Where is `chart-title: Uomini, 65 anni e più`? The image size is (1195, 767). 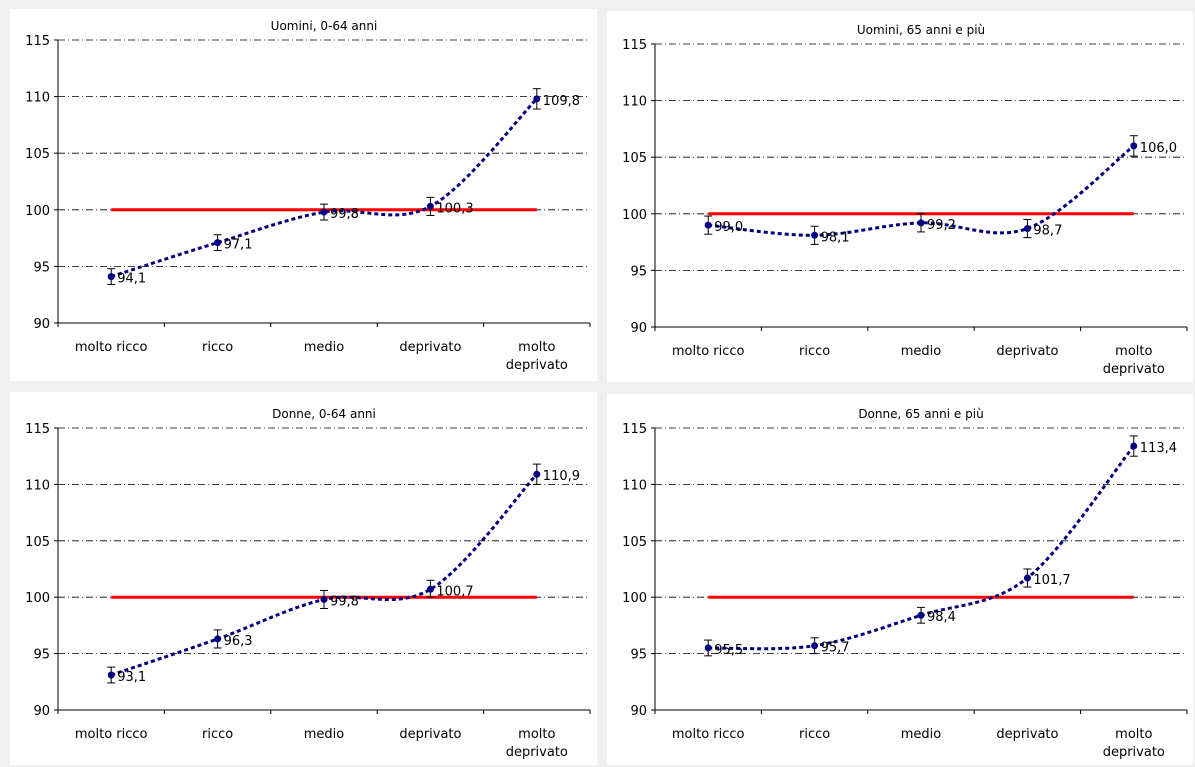
chart-title: Uomini, 65 anni e più is located at coordinates (921, 30).